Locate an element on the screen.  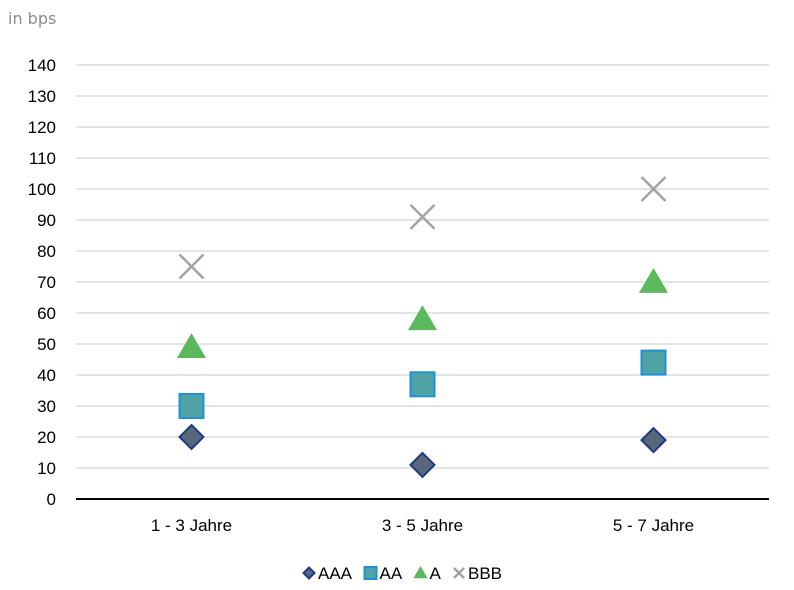
y-tick-label: 100 is located at coordinates (42, 189).